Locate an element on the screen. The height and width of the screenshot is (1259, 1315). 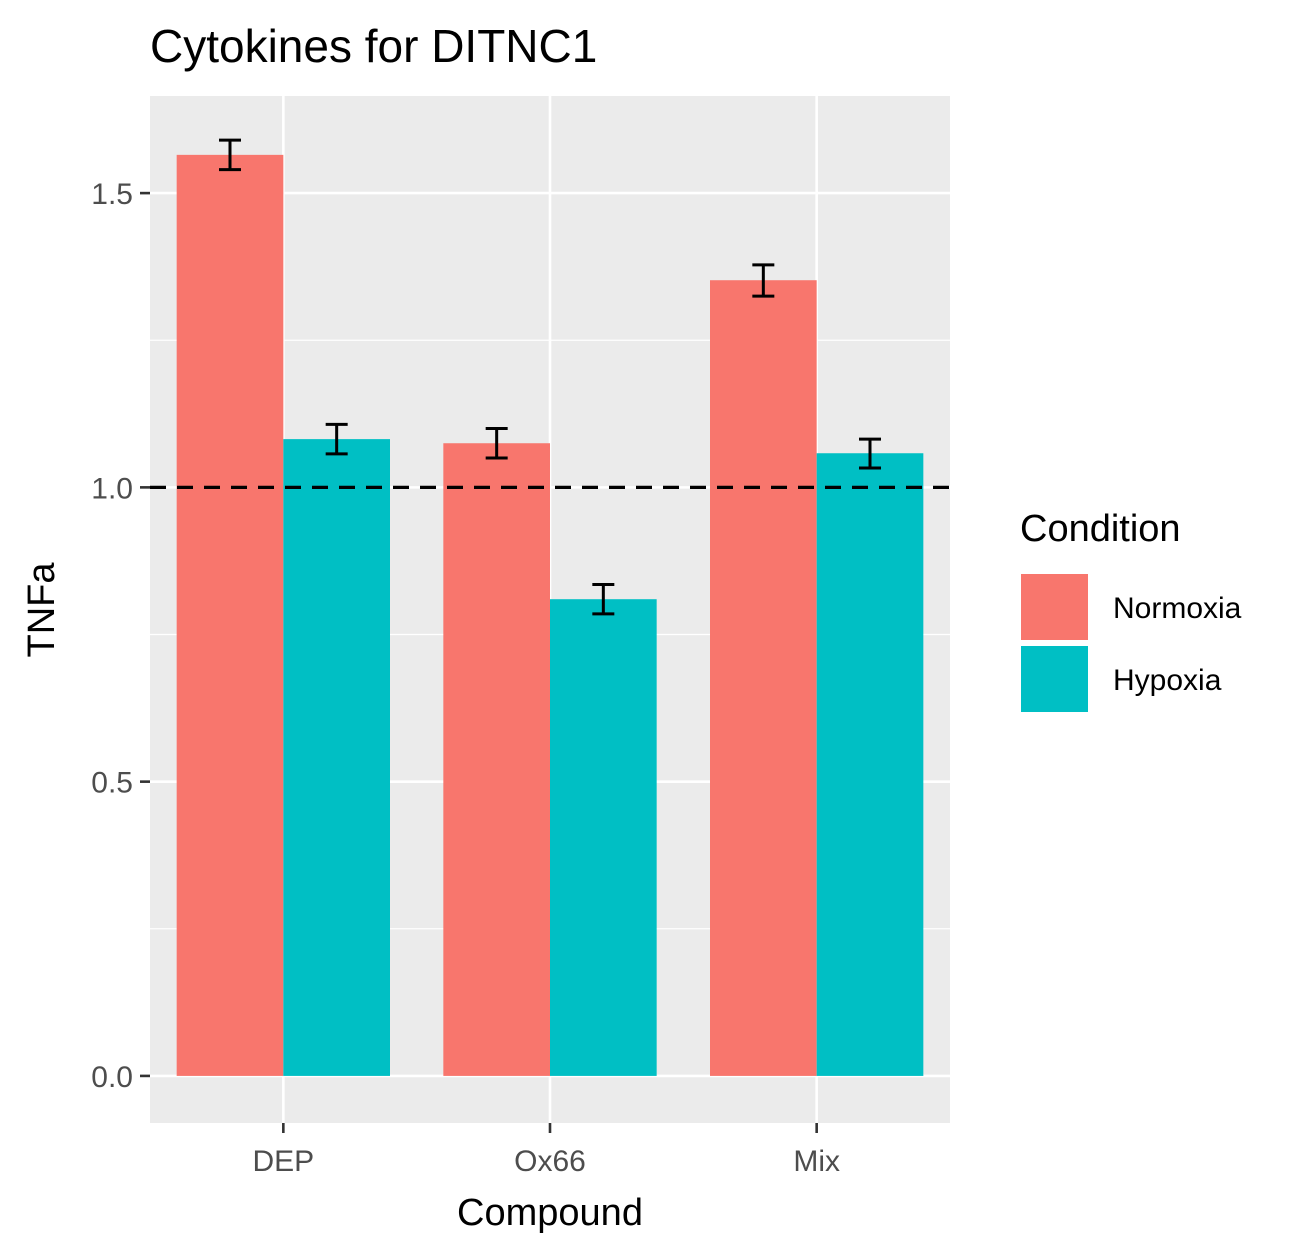
y-tick-label: 0.5 is located at coordinates (112, 783).